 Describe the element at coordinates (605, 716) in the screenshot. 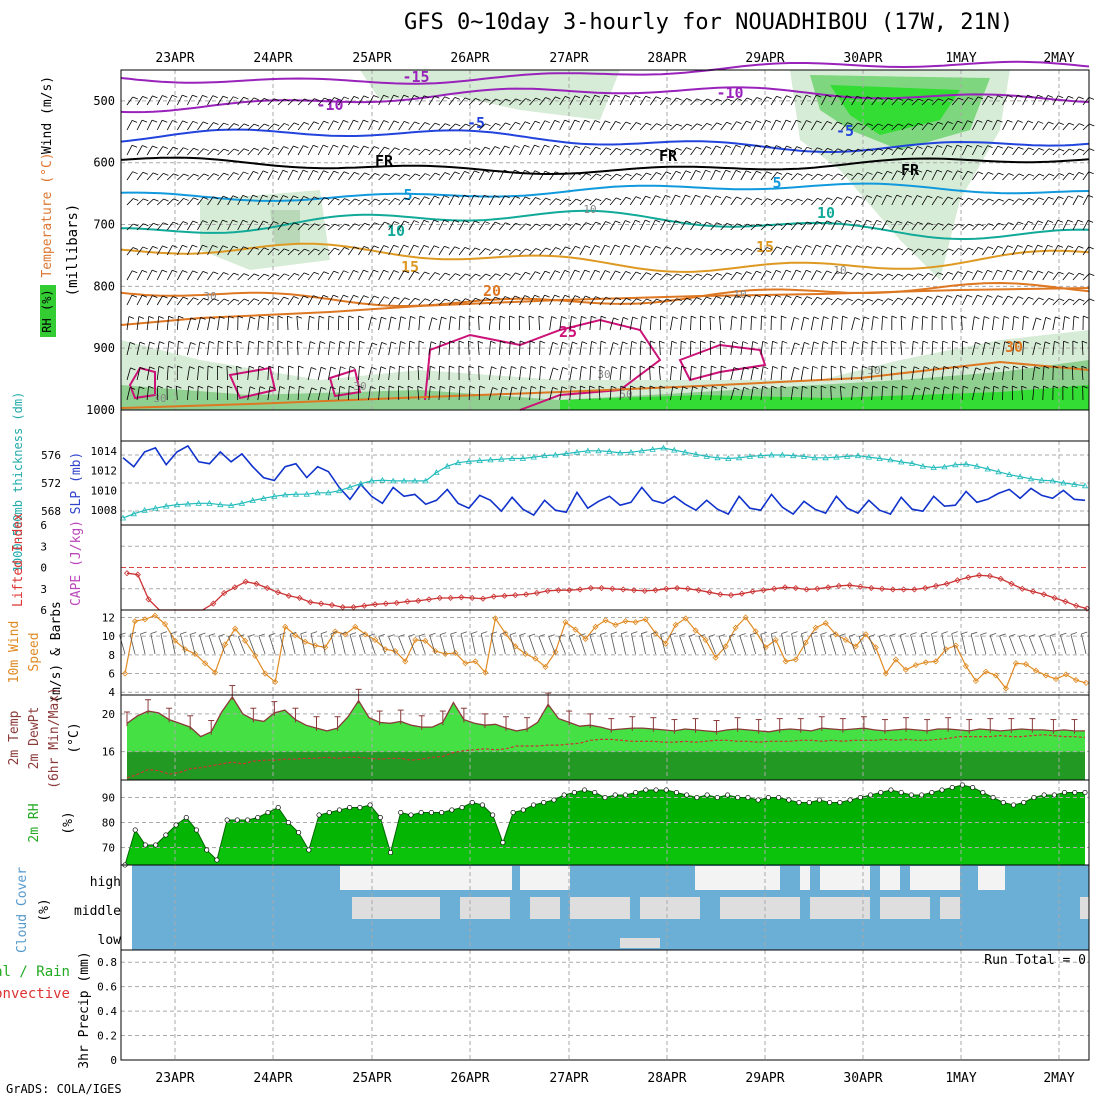

I see `temperature-series` at that location.